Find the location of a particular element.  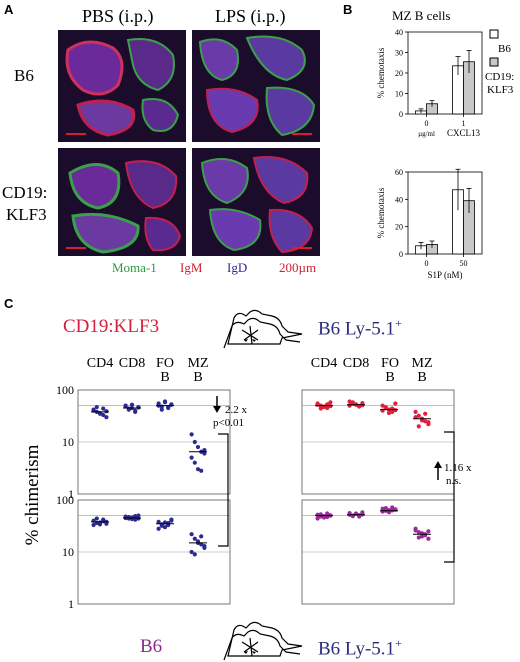

label-b6-ly51-top-text: B6 Ly-5.1 is located at coordinates (357, 329).